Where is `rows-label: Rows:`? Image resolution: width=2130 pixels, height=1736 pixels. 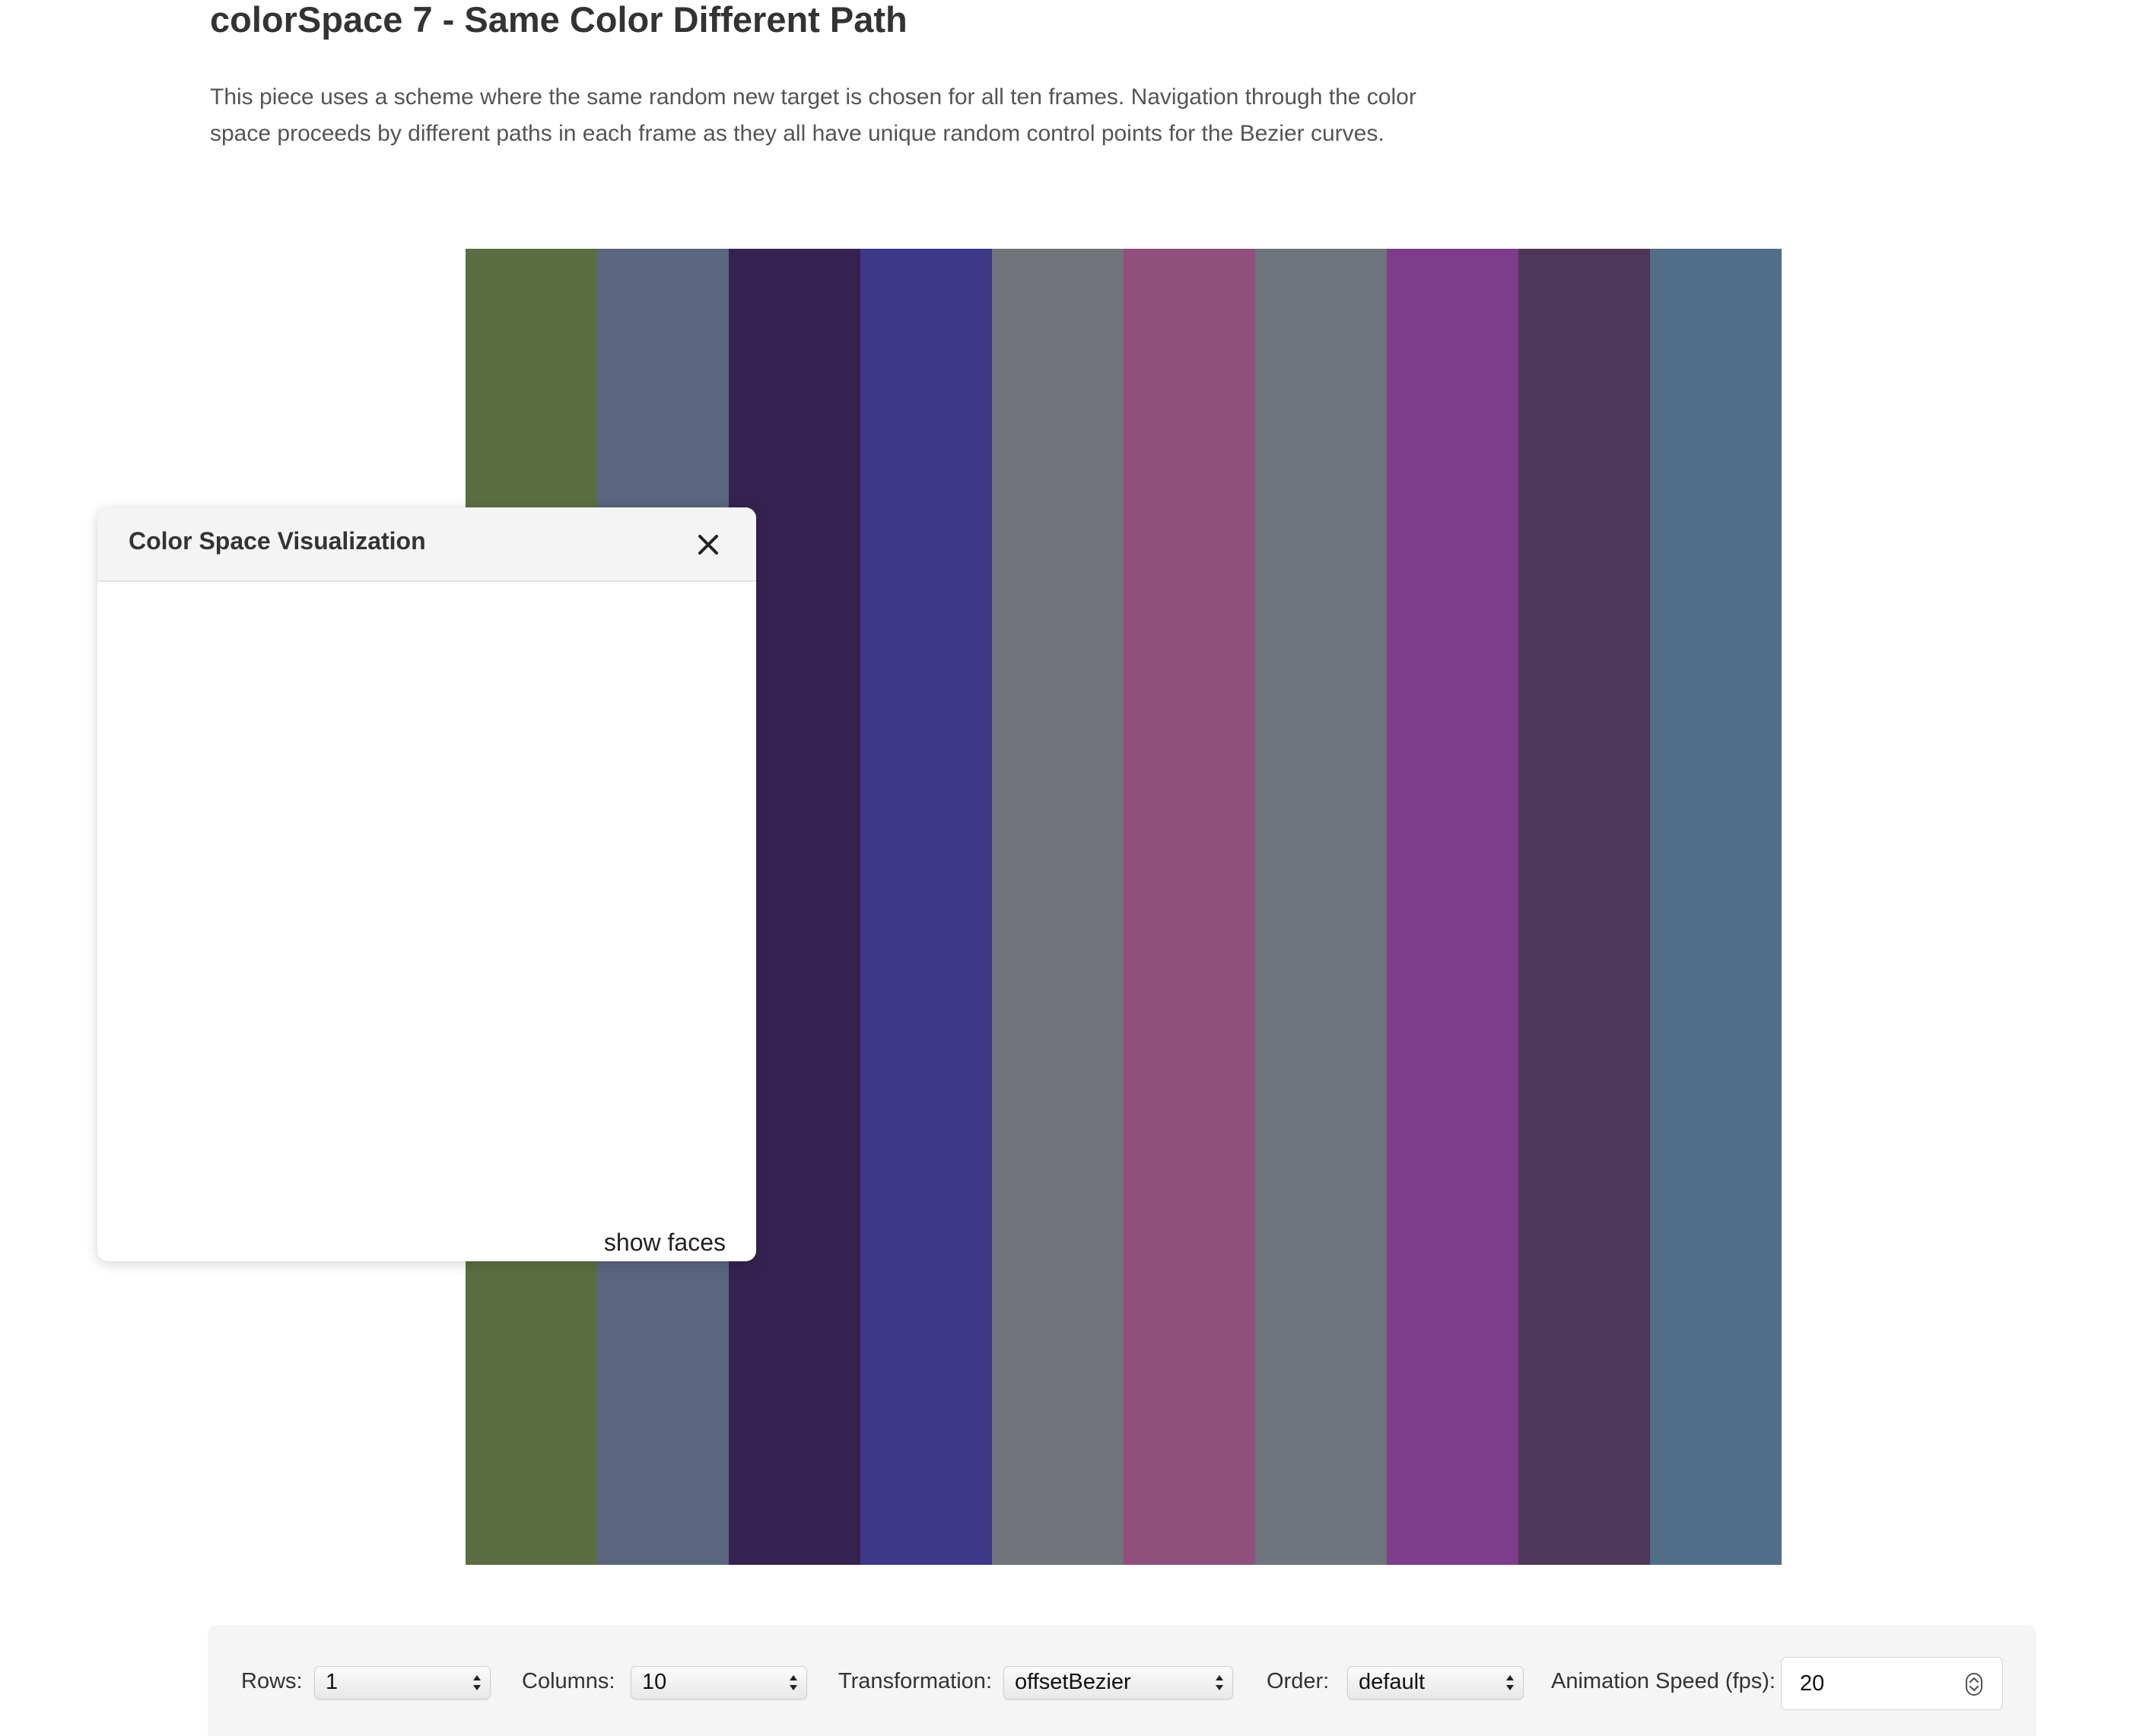 rows-label: Rows: is located at coordinates (272, 1681).